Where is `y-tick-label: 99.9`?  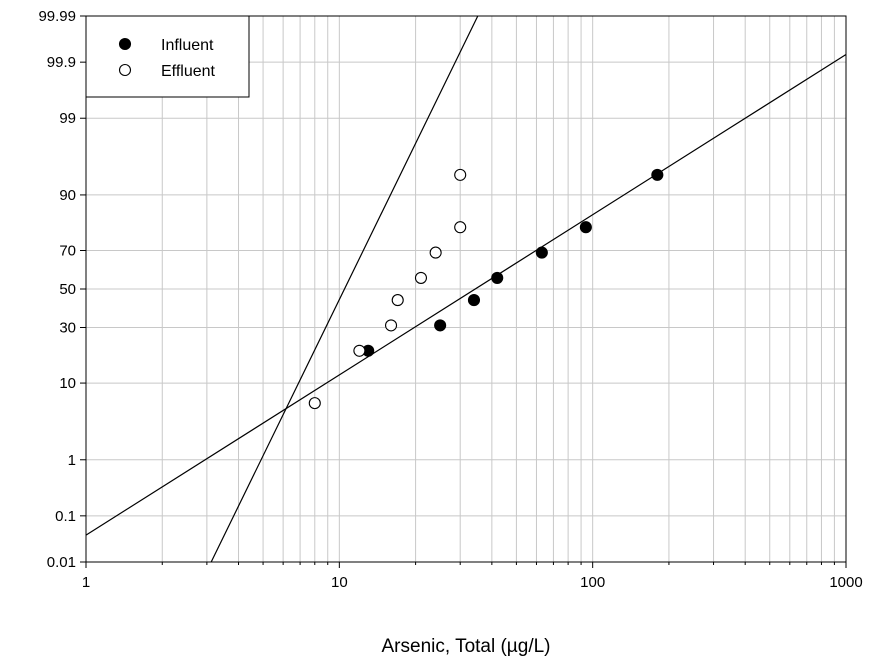 y-tick-label: 99.9 is located at coordinates (61, 62).